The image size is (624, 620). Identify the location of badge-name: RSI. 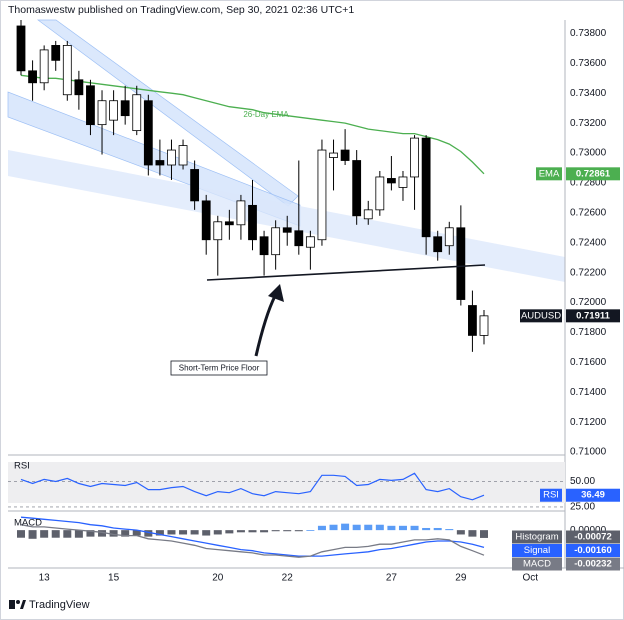
(551, 495).